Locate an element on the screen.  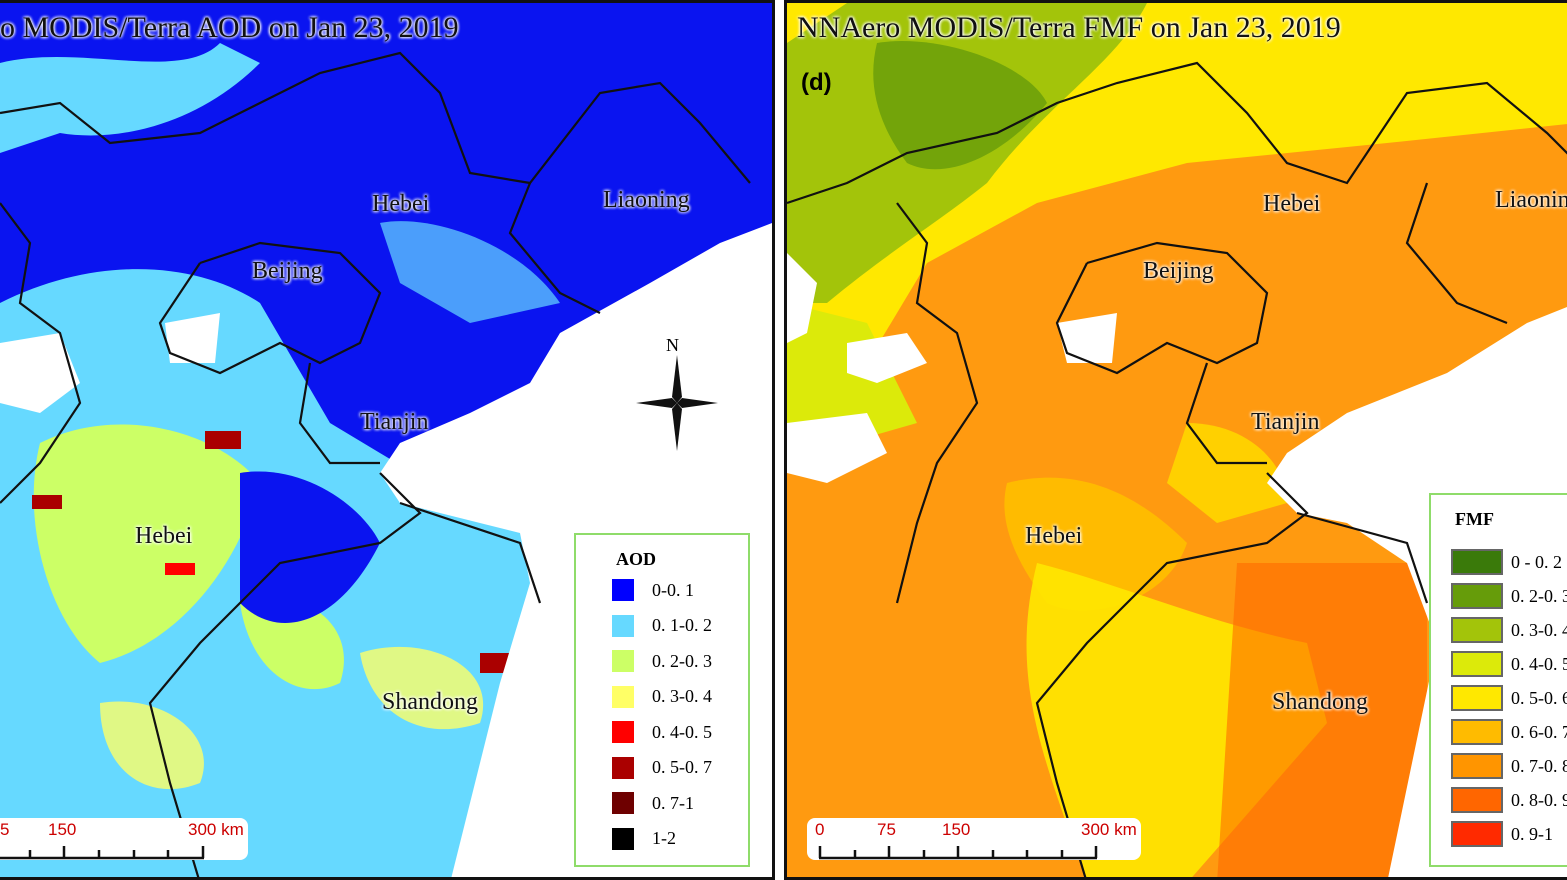
scale-label: 0 is located at coordinates (820, 829).